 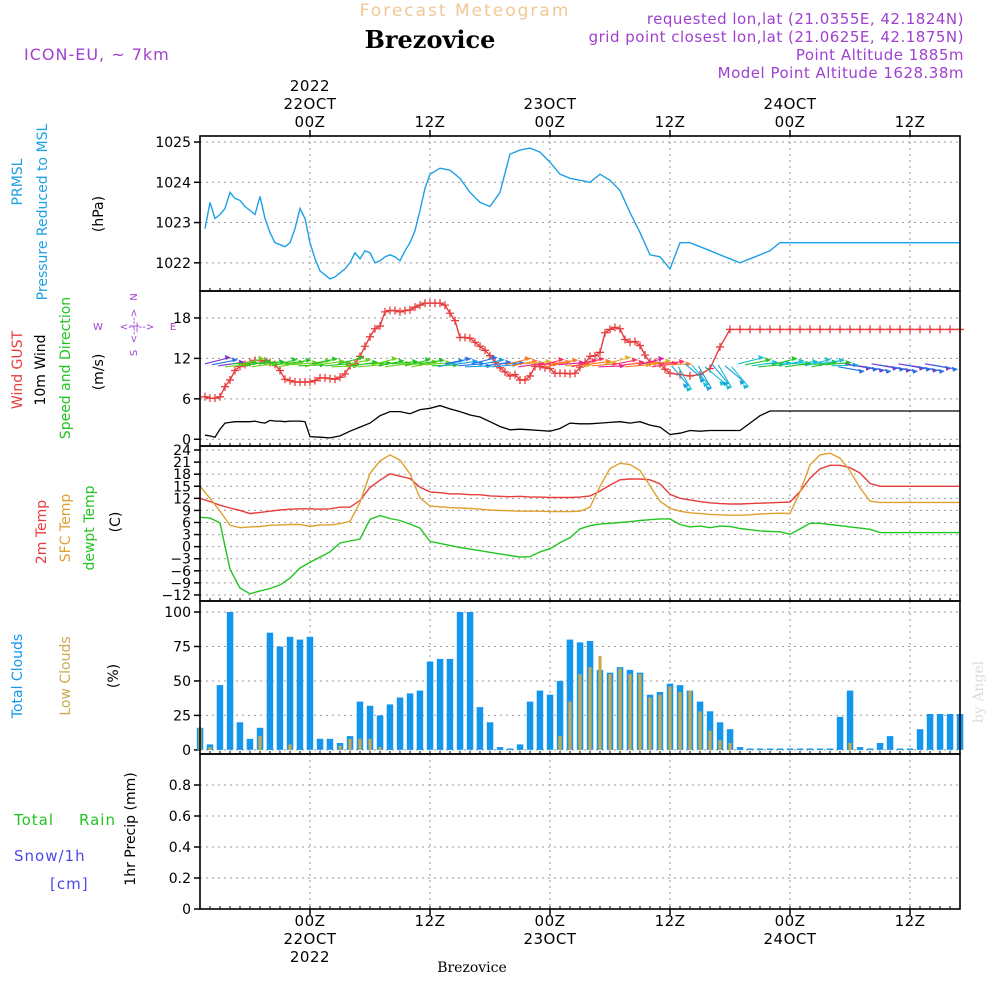 What do you see at coordinates (557, 213) in the screenshot?
I see `pressure-panel: 1022 1023 1024 1025` at bounding box center [557, 213].